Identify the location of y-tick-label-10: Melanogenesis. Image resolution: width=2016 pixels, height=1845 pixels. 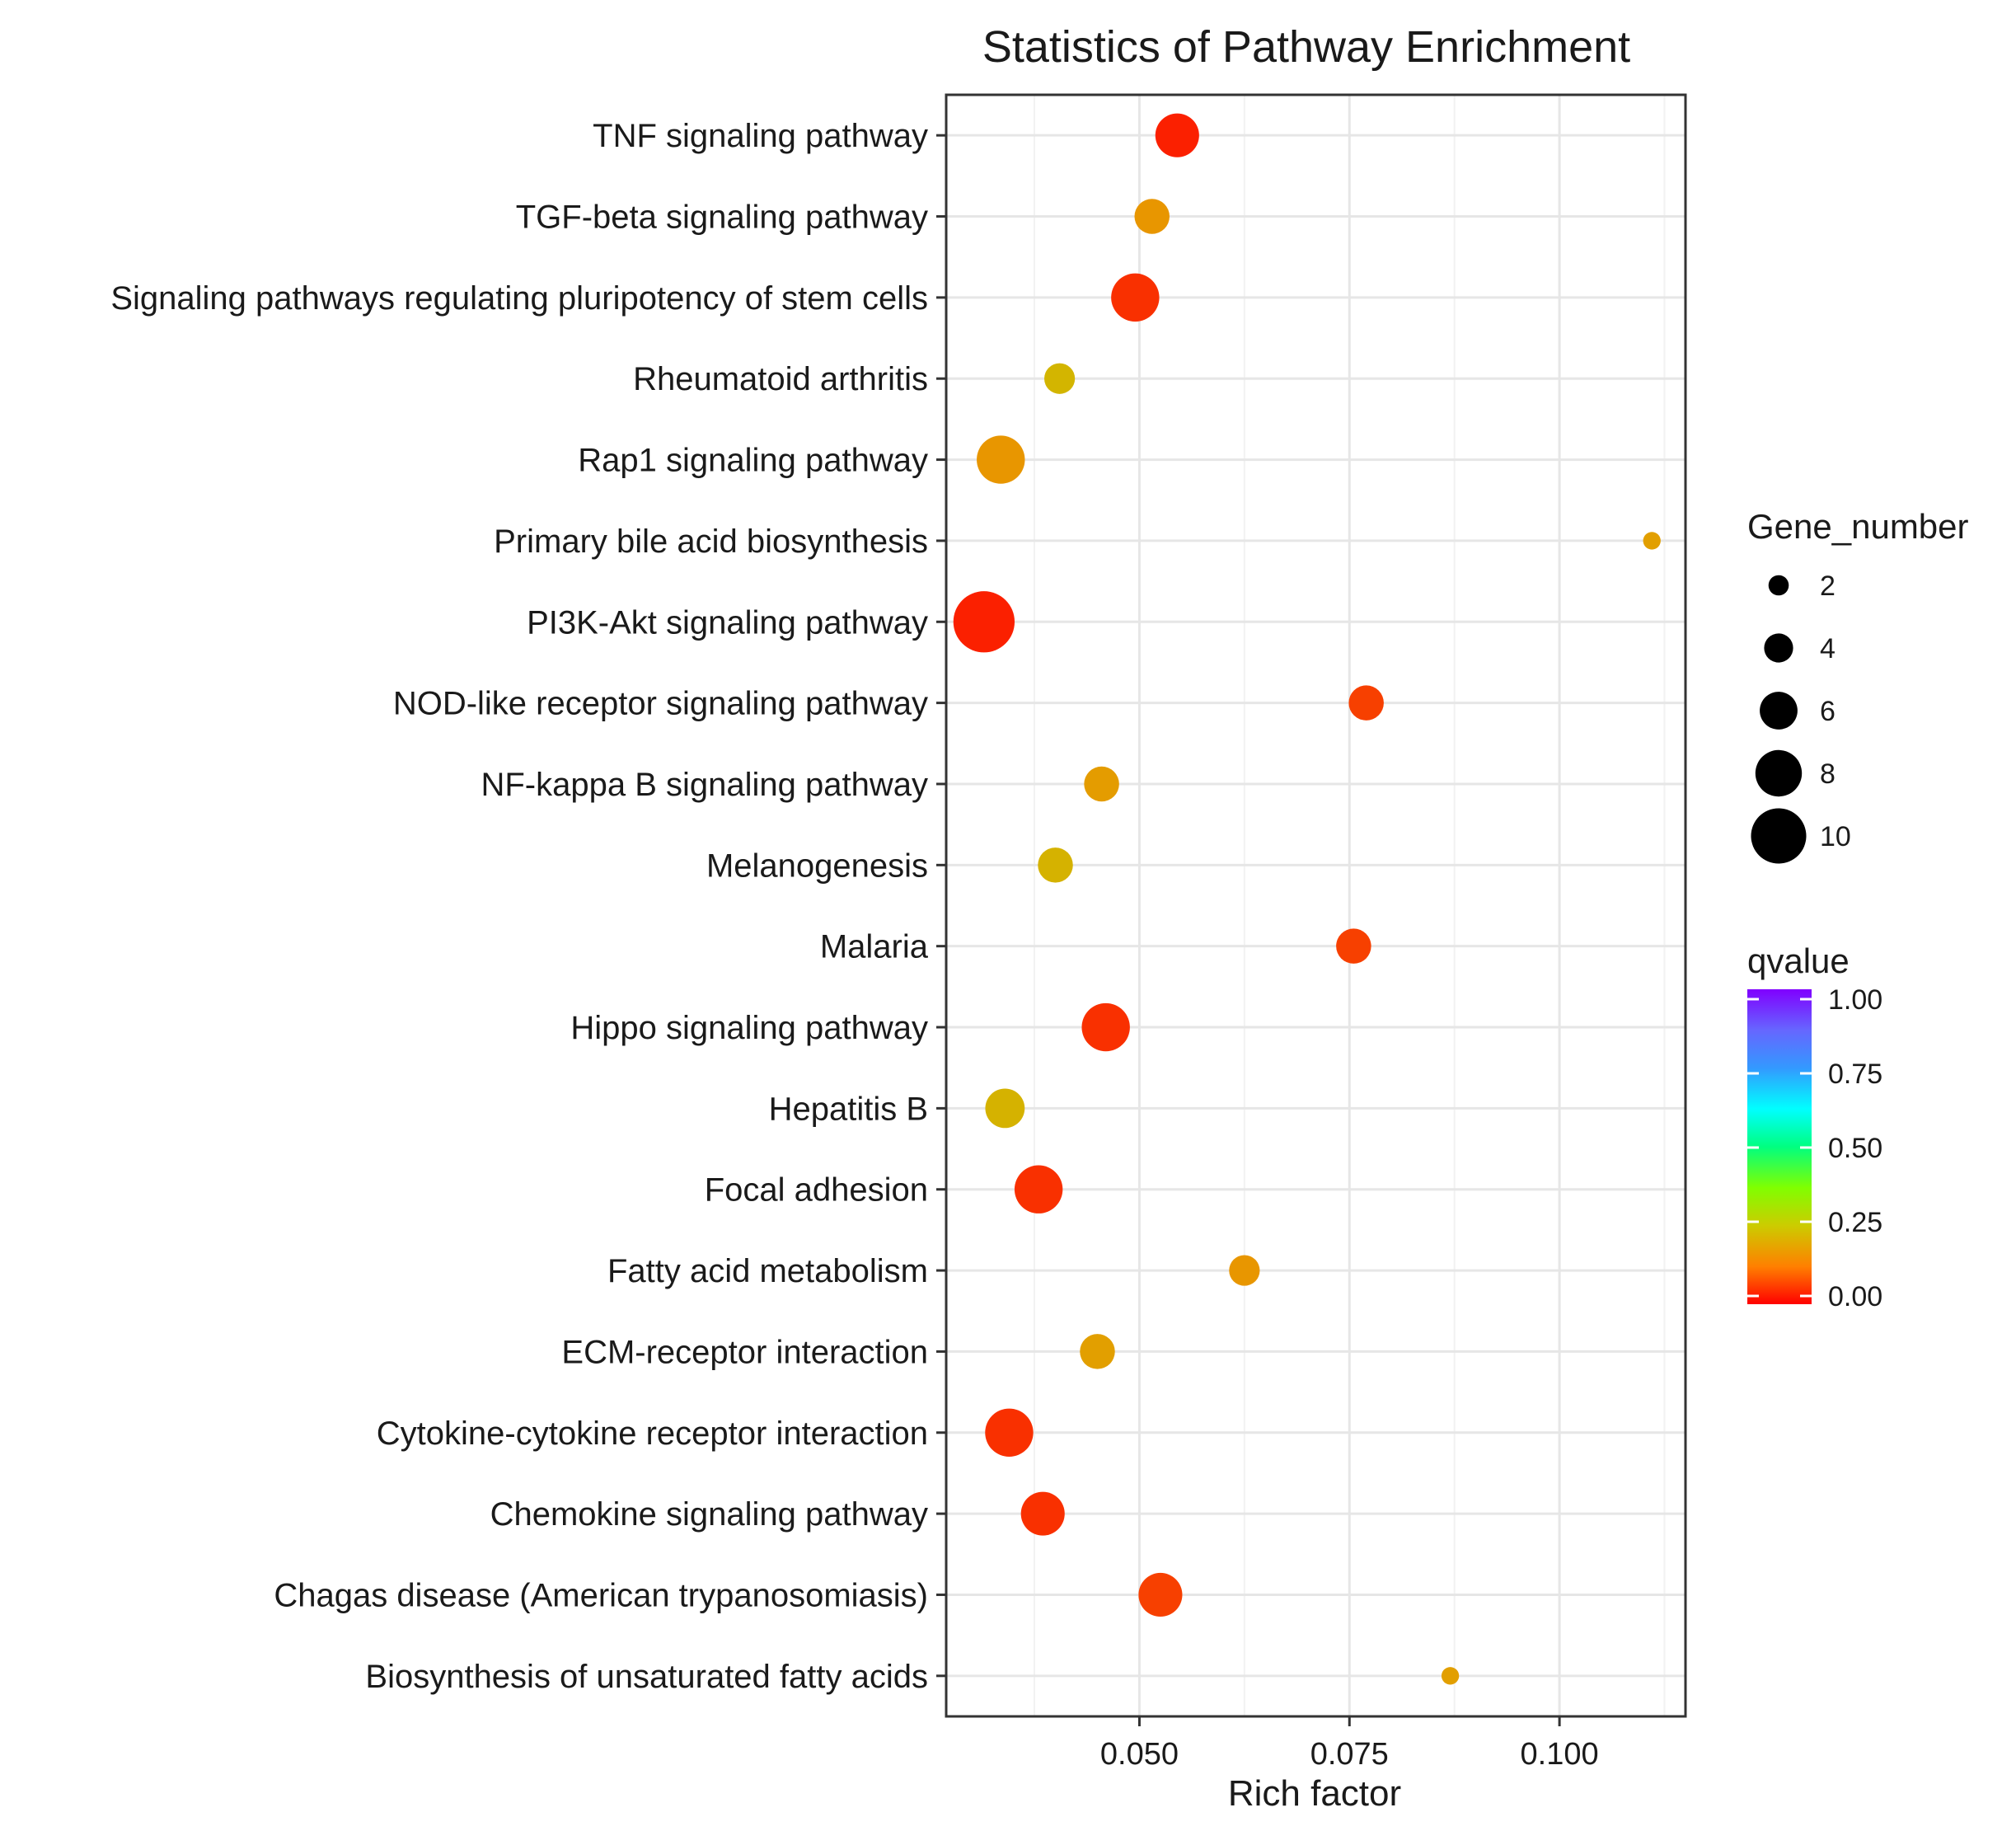
(817, 865).